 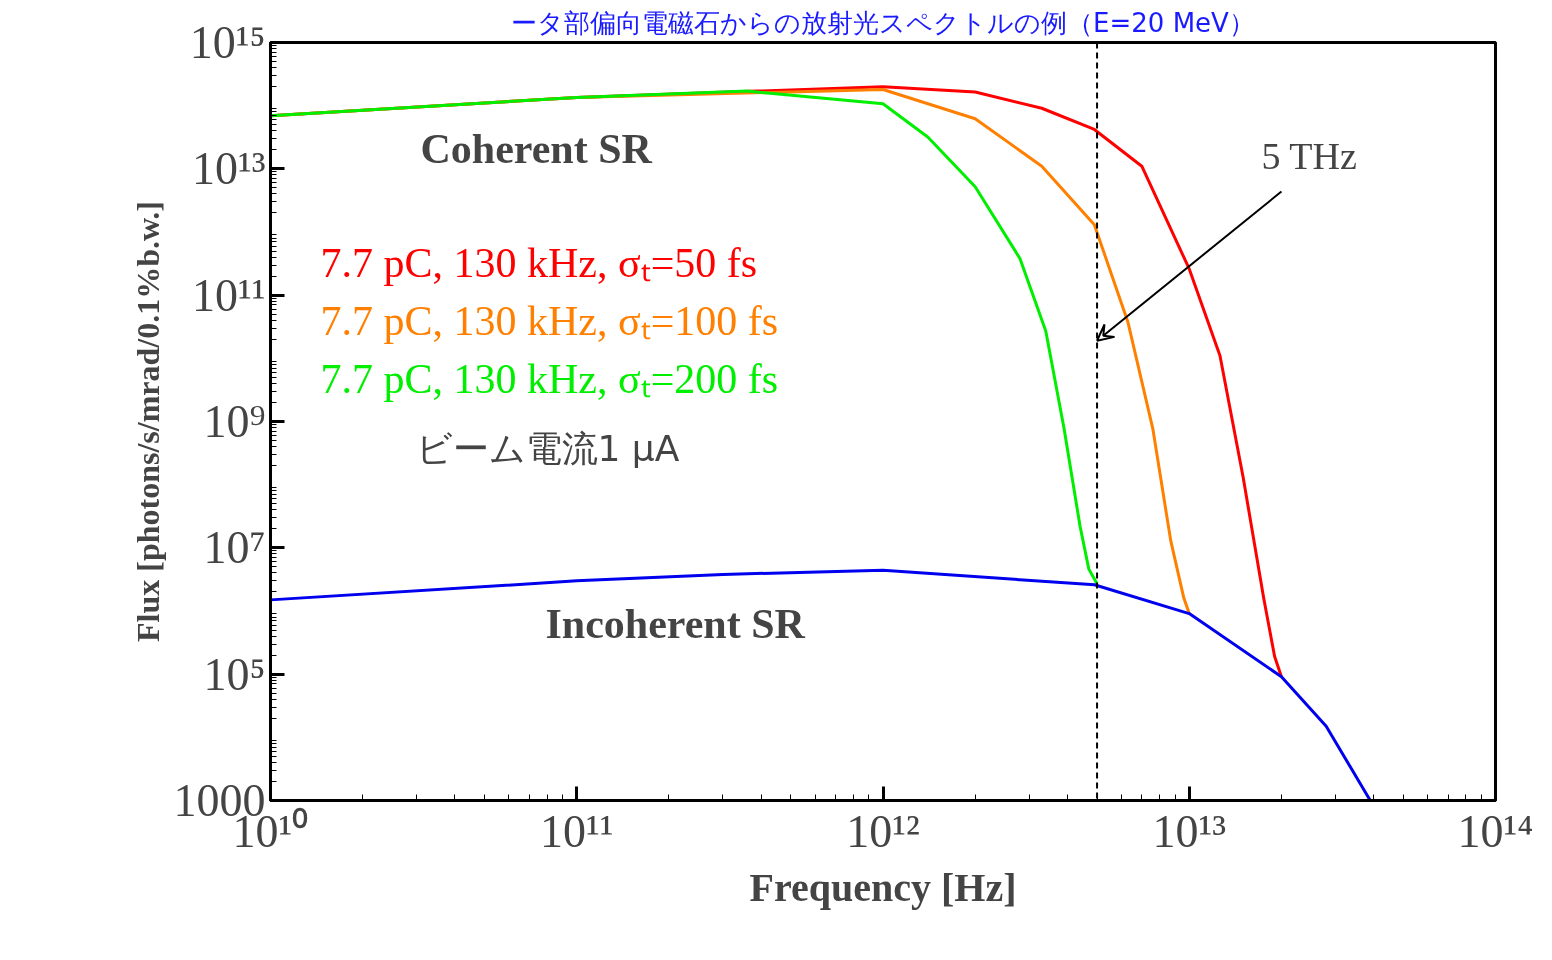 What do you see at coordinates (1495, 831) in the screenshot?
I see `x-tick-label: 10¹⁴` at bounding box center [1495, 831].